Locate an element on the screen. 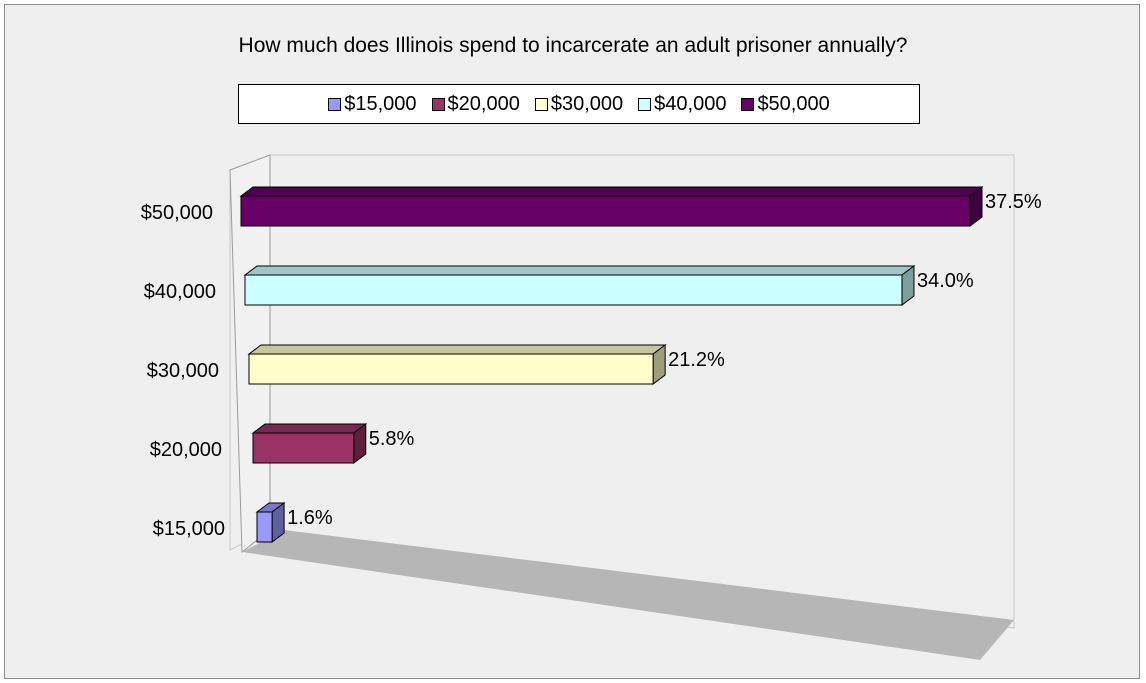 The height and width of the screenshot is (683, 1146). legend-item: $15,000 is located at coordinates (372, 104).